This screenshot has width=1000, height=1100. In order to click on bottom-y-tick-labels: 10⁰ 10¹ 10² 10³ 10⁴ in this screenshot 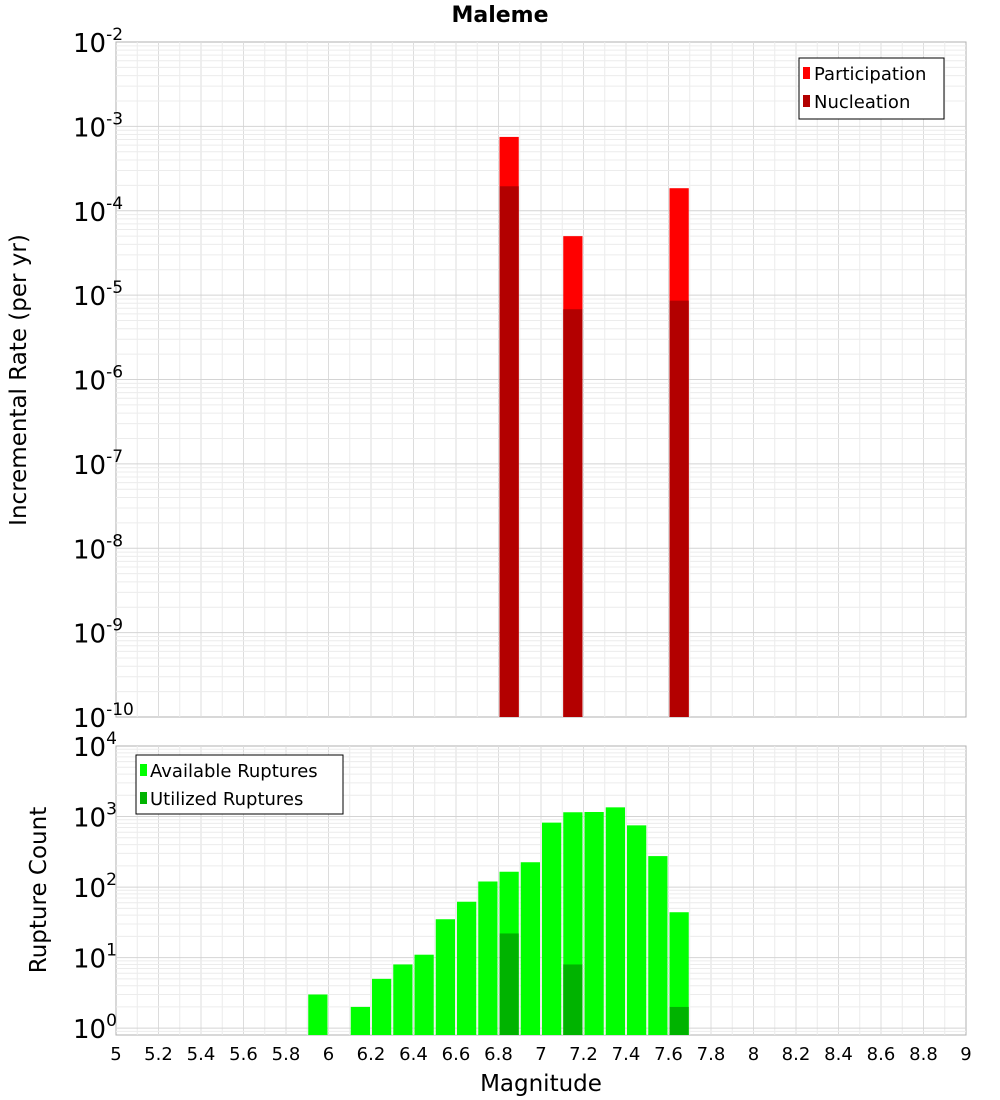, I will do `click(95, 887)`.